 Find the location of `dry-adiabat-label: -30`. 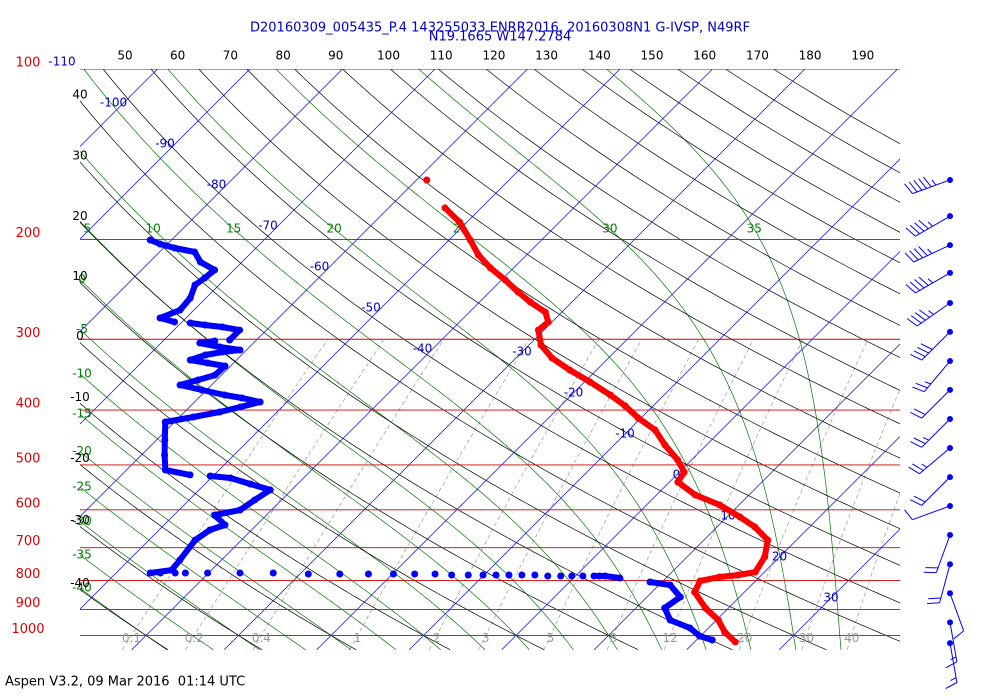

dry-adiabat-label: -30 is located at coordinates (80, 520).